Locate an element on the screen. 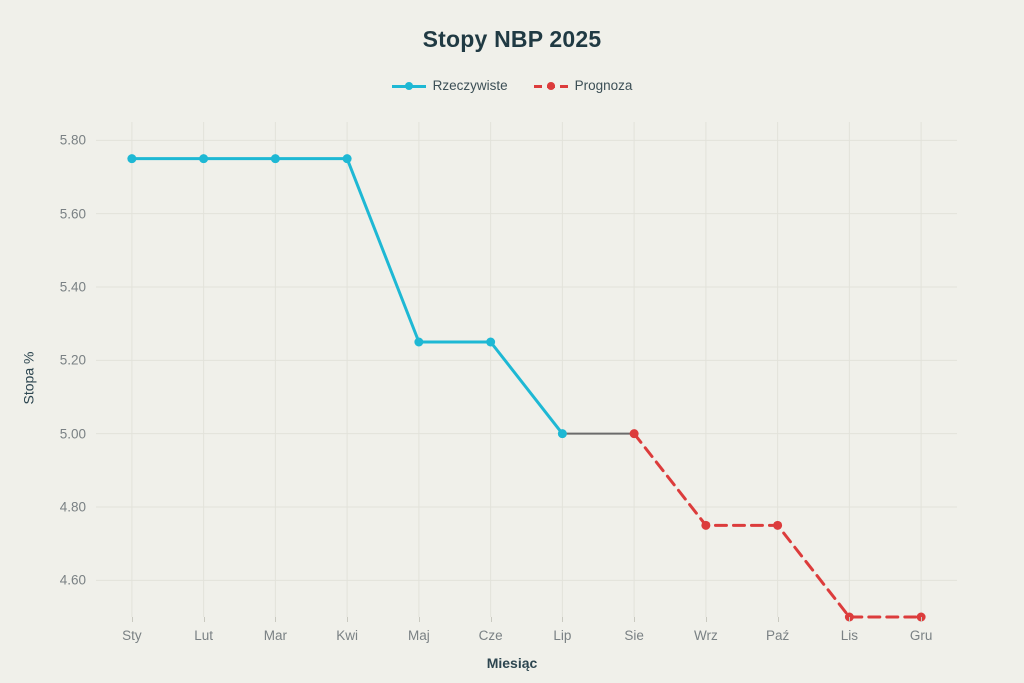  y-tick-label: 5.00 is located at coordinates (72, 434).